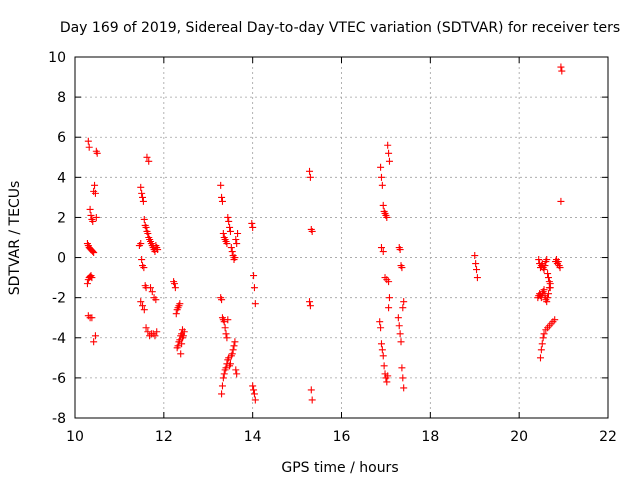 This screenshot has width=640, height=480. What do you see at coordinates (339, 468) in the screenshot?
I see `x-axis-label: GPS time / hours` at bounding box center [339, 468].